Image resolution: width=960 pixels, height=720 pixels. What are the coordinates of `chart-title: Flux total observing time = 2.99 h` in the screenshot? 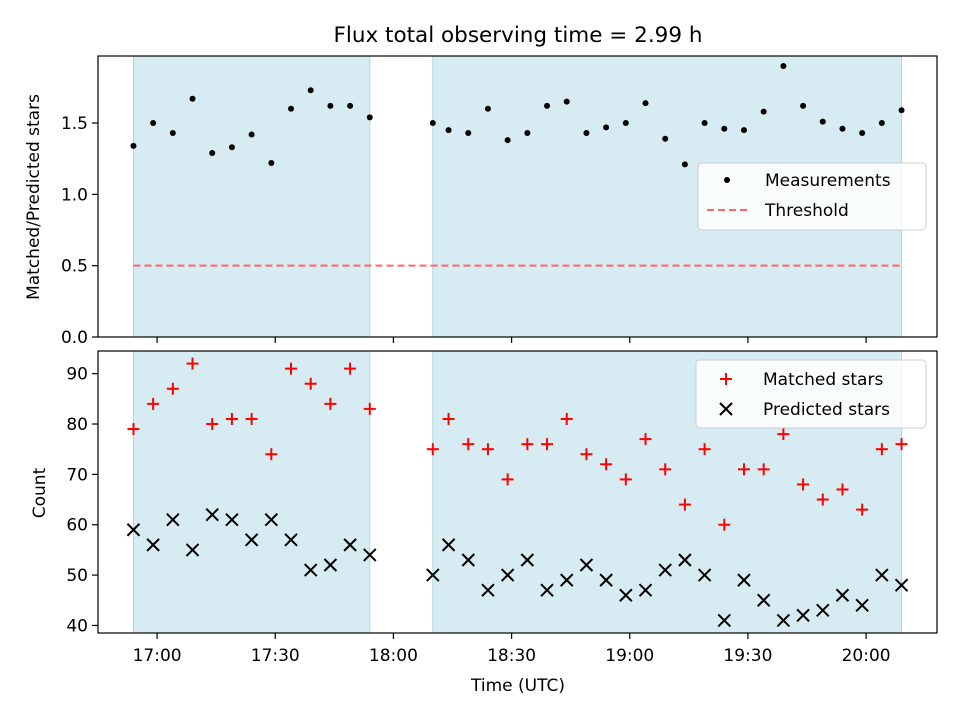 It's located at (518, 35).